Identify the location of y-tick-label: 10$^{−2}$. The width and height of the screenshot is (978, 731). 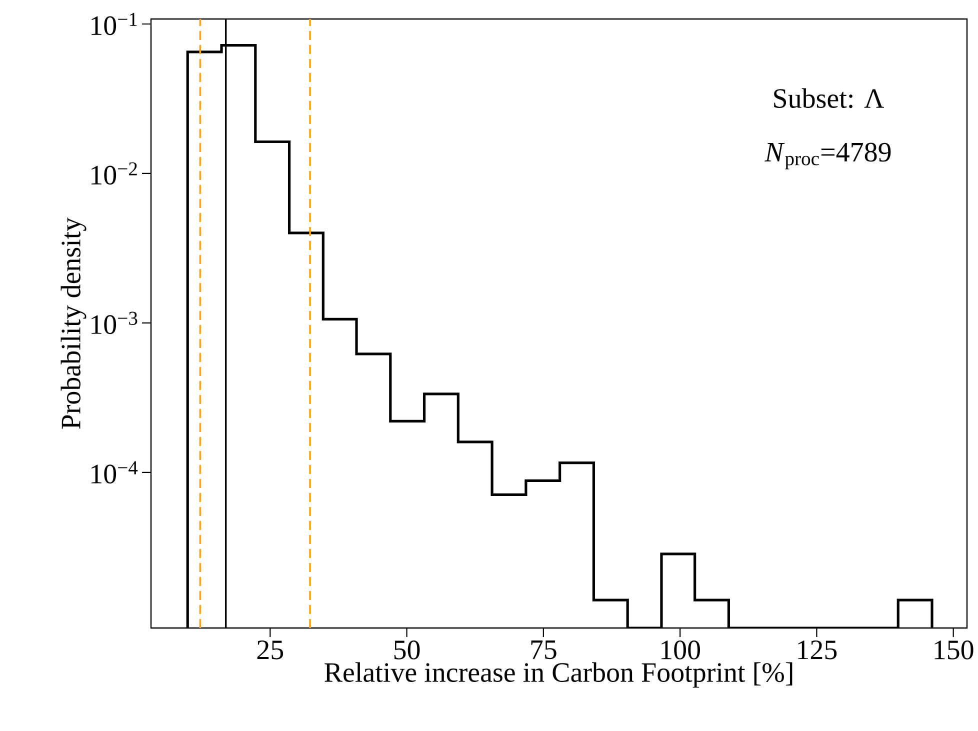
(114, 173).